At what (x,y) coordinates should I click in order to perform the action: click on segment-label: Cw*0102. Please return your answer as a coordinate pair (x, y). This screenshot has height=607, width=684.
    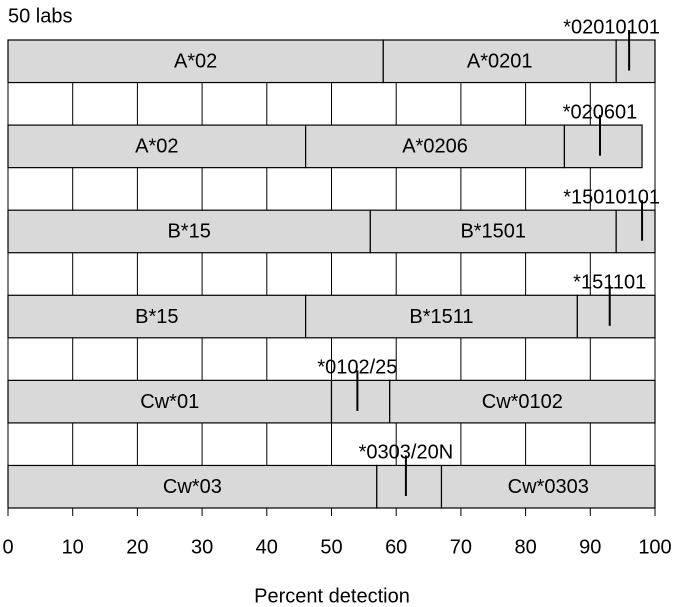
    Looking at the image, I should click on (522, 402).